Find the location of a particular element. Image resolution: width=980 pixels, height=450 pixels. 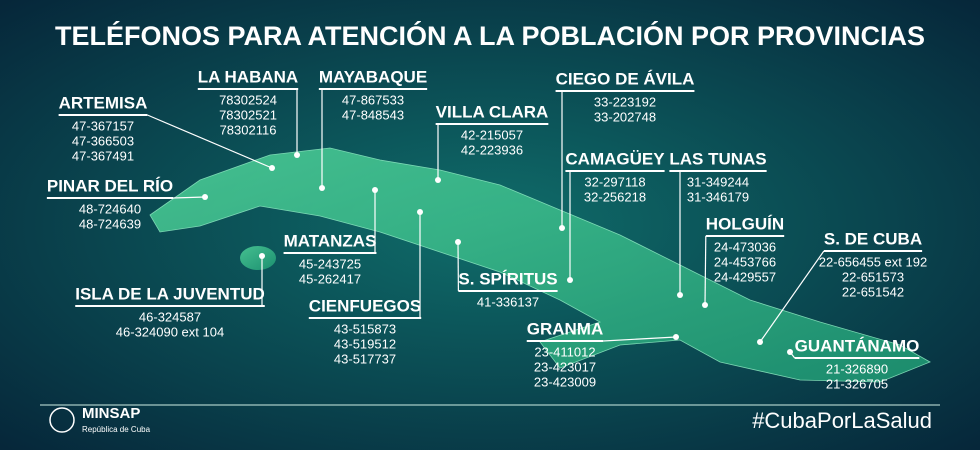

phone-number: 24-473036 is located at coordinates (745, 246).